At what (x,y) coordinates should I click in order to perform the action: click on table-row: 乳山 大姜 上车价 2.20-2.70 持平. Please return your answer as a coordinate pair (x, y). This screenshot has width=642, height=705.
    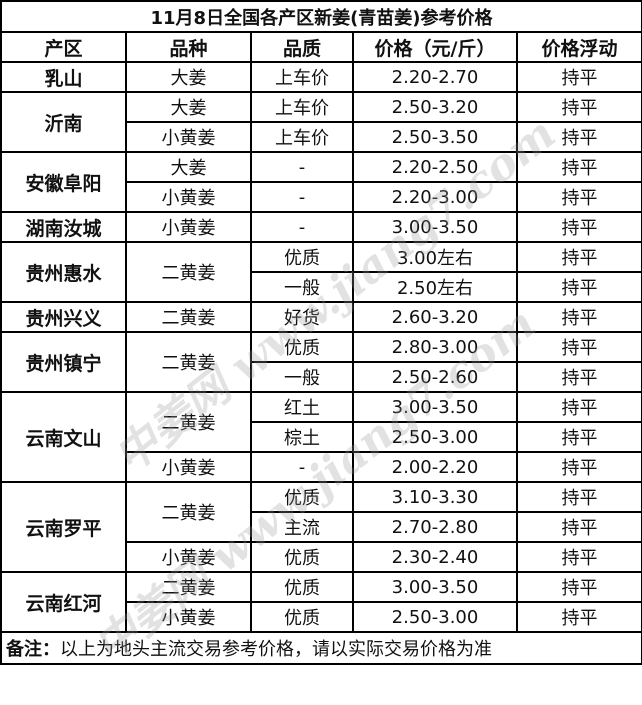
    Looking at the image, I should click on (321, 77).